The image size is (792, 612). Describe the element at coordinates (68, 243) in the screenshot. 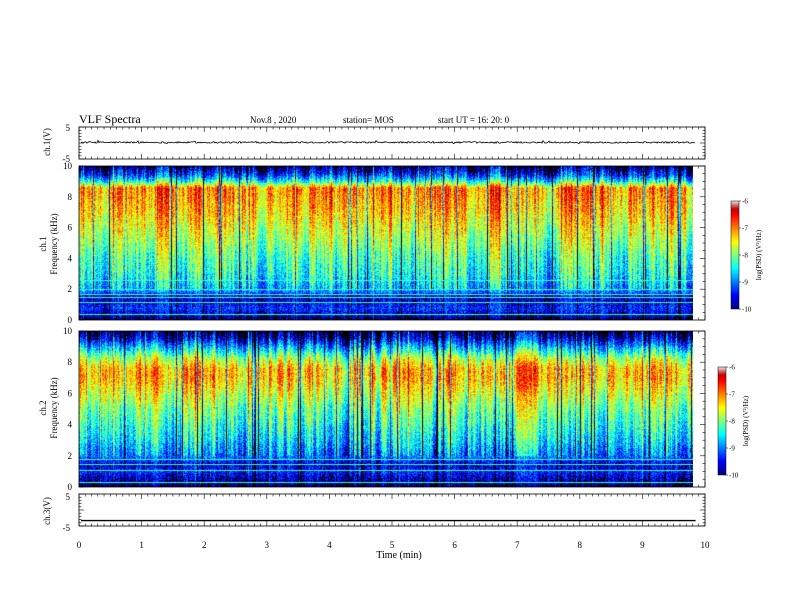

I see `ch1-spec-ytick-labels: 0 2 4 6 8 10` at that location.